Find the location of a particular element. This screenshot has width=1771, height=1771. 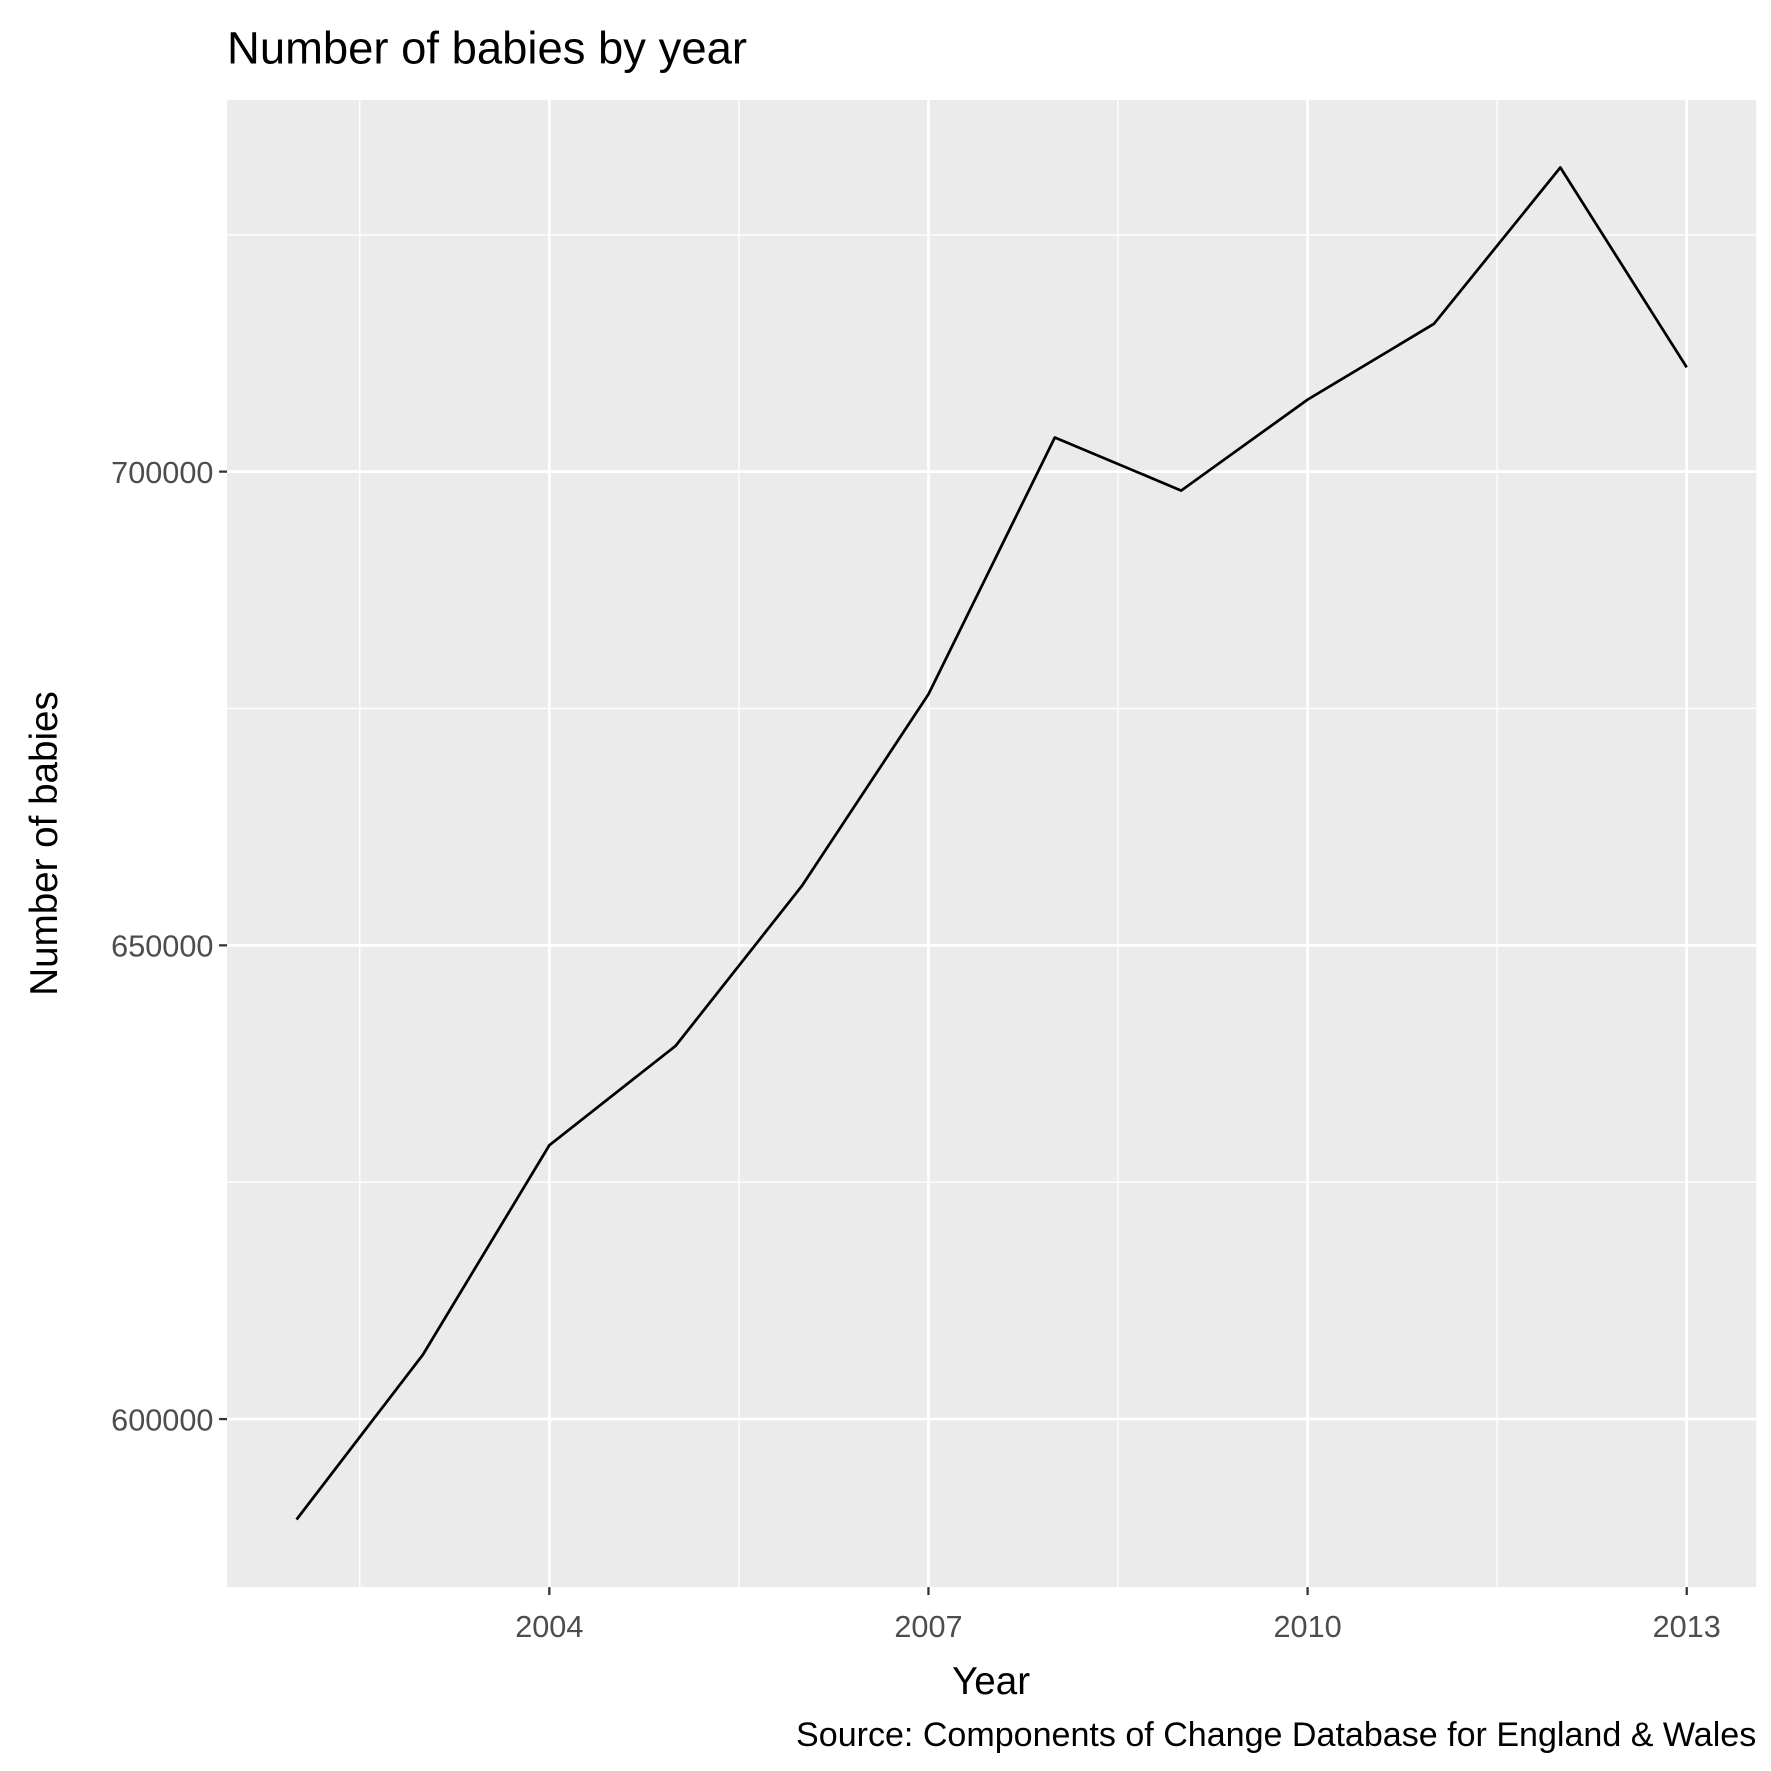

x-tick-label: 2010 is located at coordinates (1308, 1627).